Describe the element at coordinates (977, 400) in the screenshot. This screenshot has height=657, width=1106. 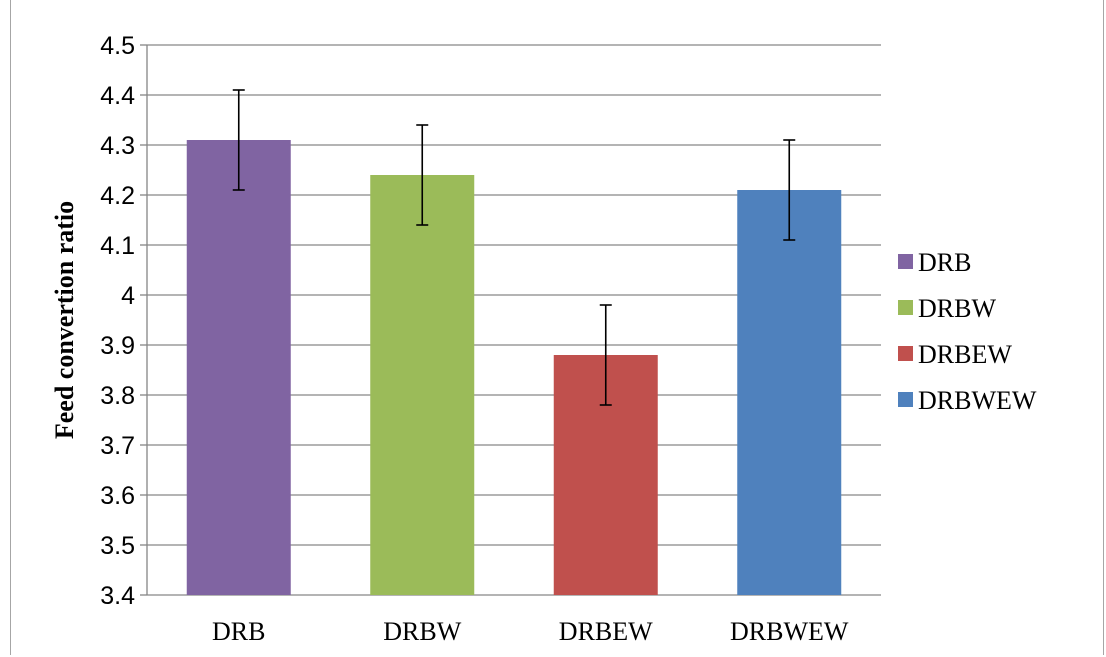
I see `legend-label: DRBWEW` at that location.